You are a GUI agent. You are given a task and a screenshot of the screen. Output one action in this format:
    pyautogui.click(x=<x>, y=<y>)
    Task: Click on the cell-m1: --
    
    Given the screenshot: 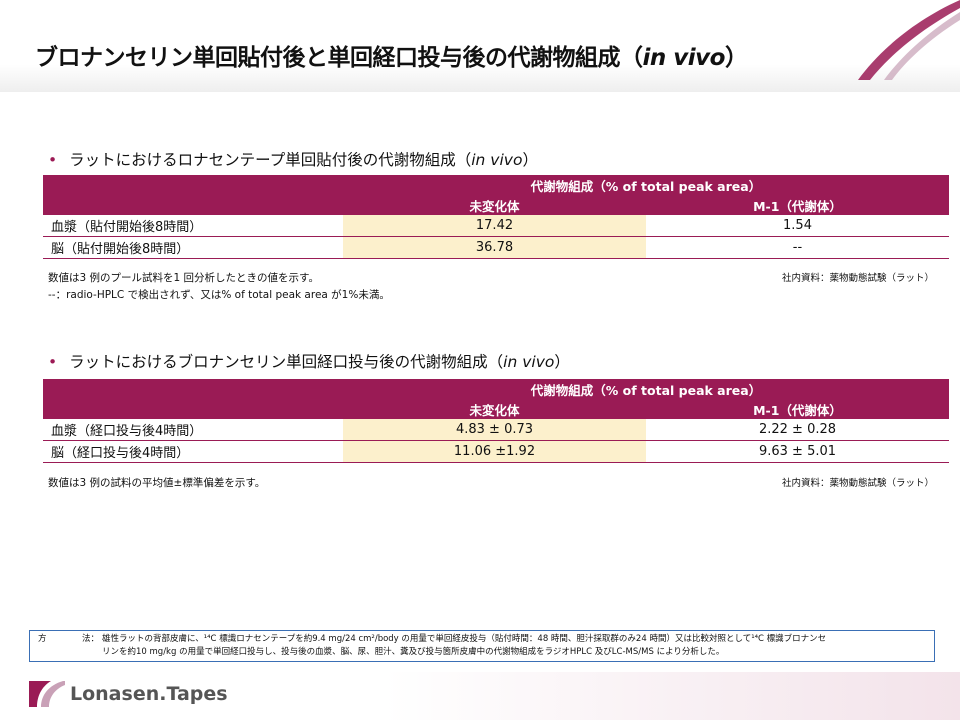 What is the action you would take?
    pyautogui.click(x=797, y=247)
    